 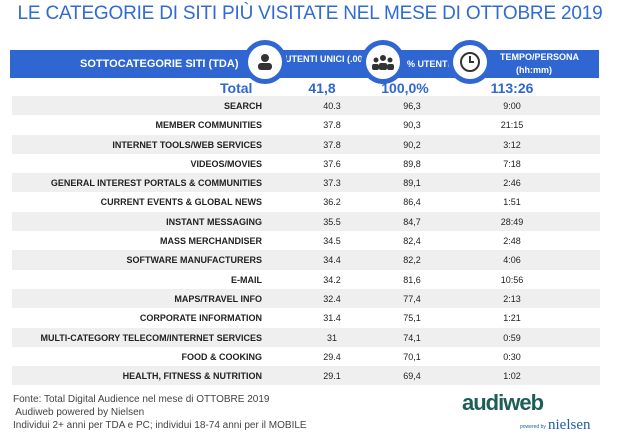 I want to click on table-row: MASS MERCHANDISER 34.5 82,4 2:48, so click(x=306, y=240).